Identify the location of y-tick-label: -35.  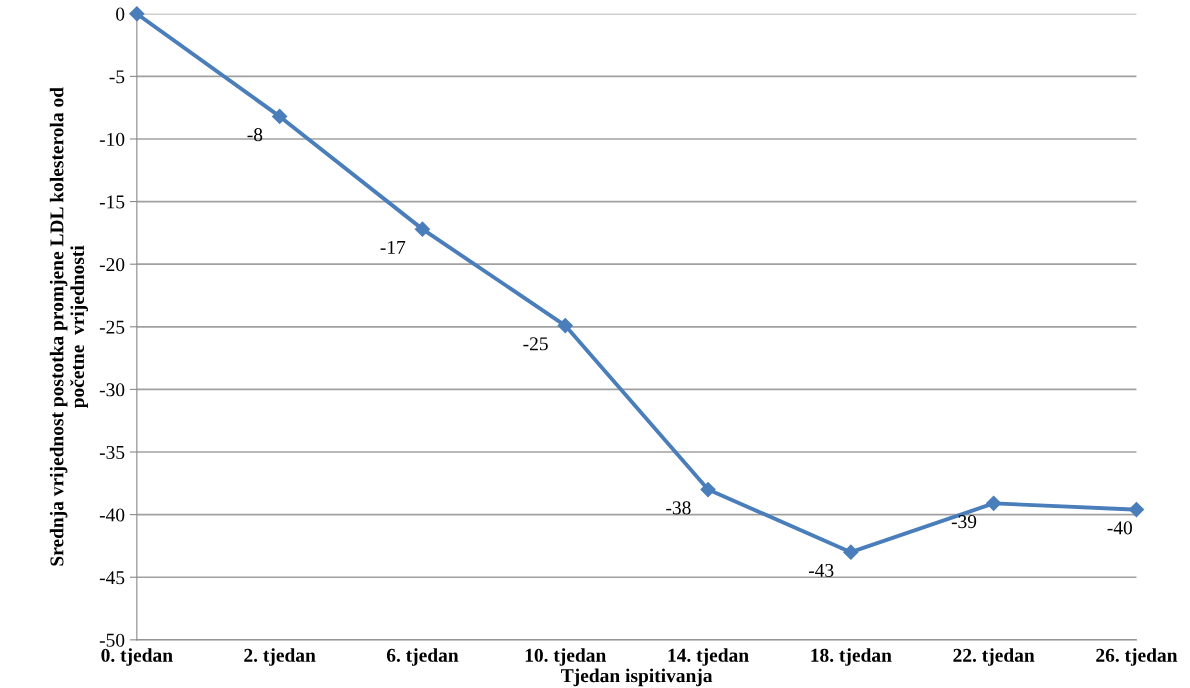
(112, 452).